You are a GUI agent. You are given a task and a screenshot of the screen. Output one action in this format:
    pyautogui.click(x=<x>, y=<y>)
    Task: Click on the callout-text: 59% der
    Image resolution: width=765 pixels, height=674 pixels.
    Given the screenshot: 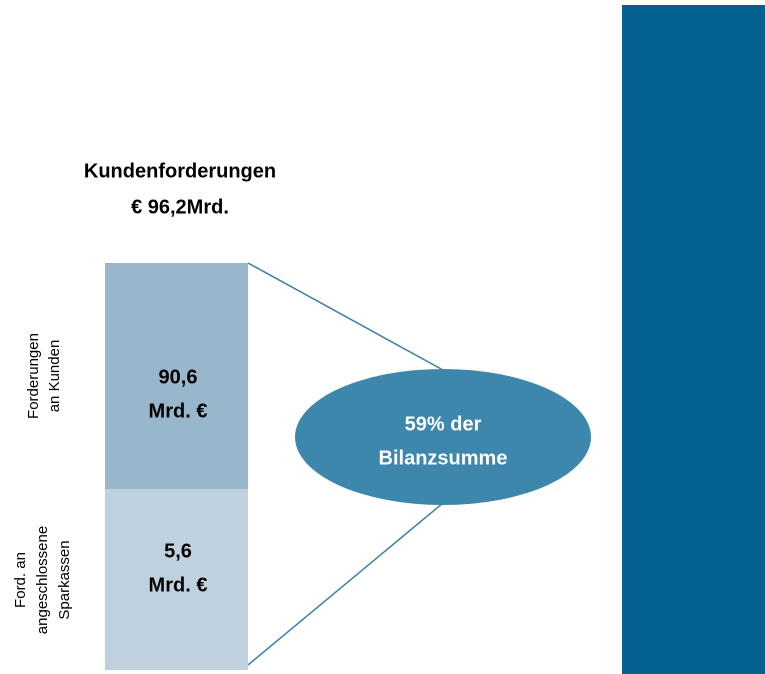 What is the action you would take?
    pyautogui.click(x=443, y=424)
    